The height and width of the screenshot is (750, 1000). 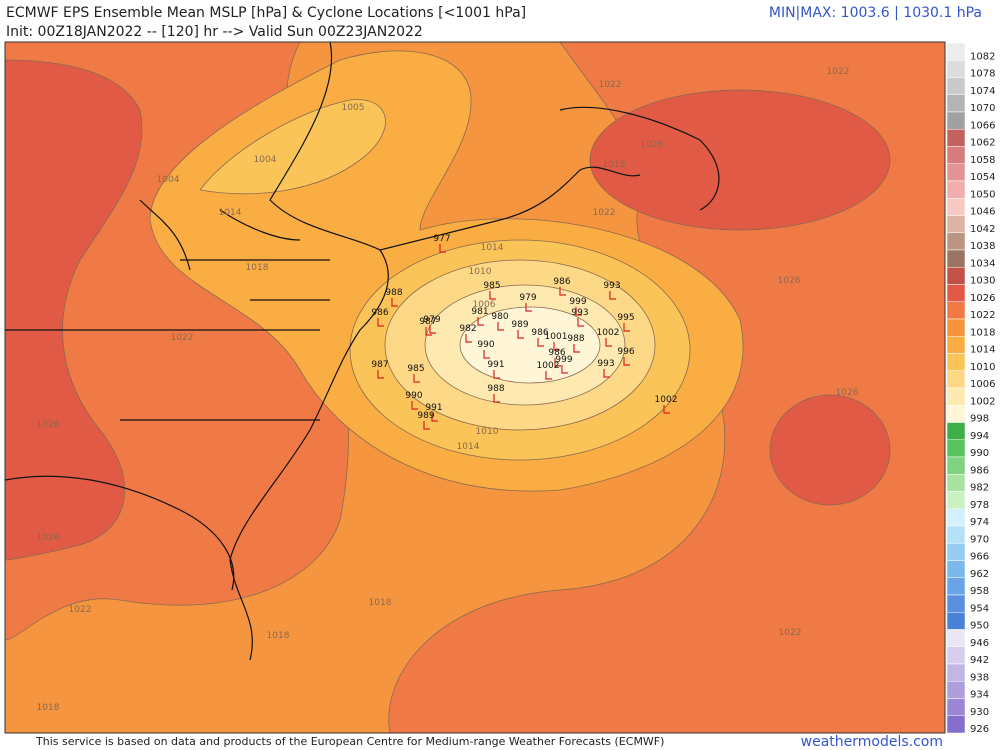 What do you see at coordinates (982, 246) in the screenshot?
I see `colorbar-label: 1038` at bounding box center [982, 246].